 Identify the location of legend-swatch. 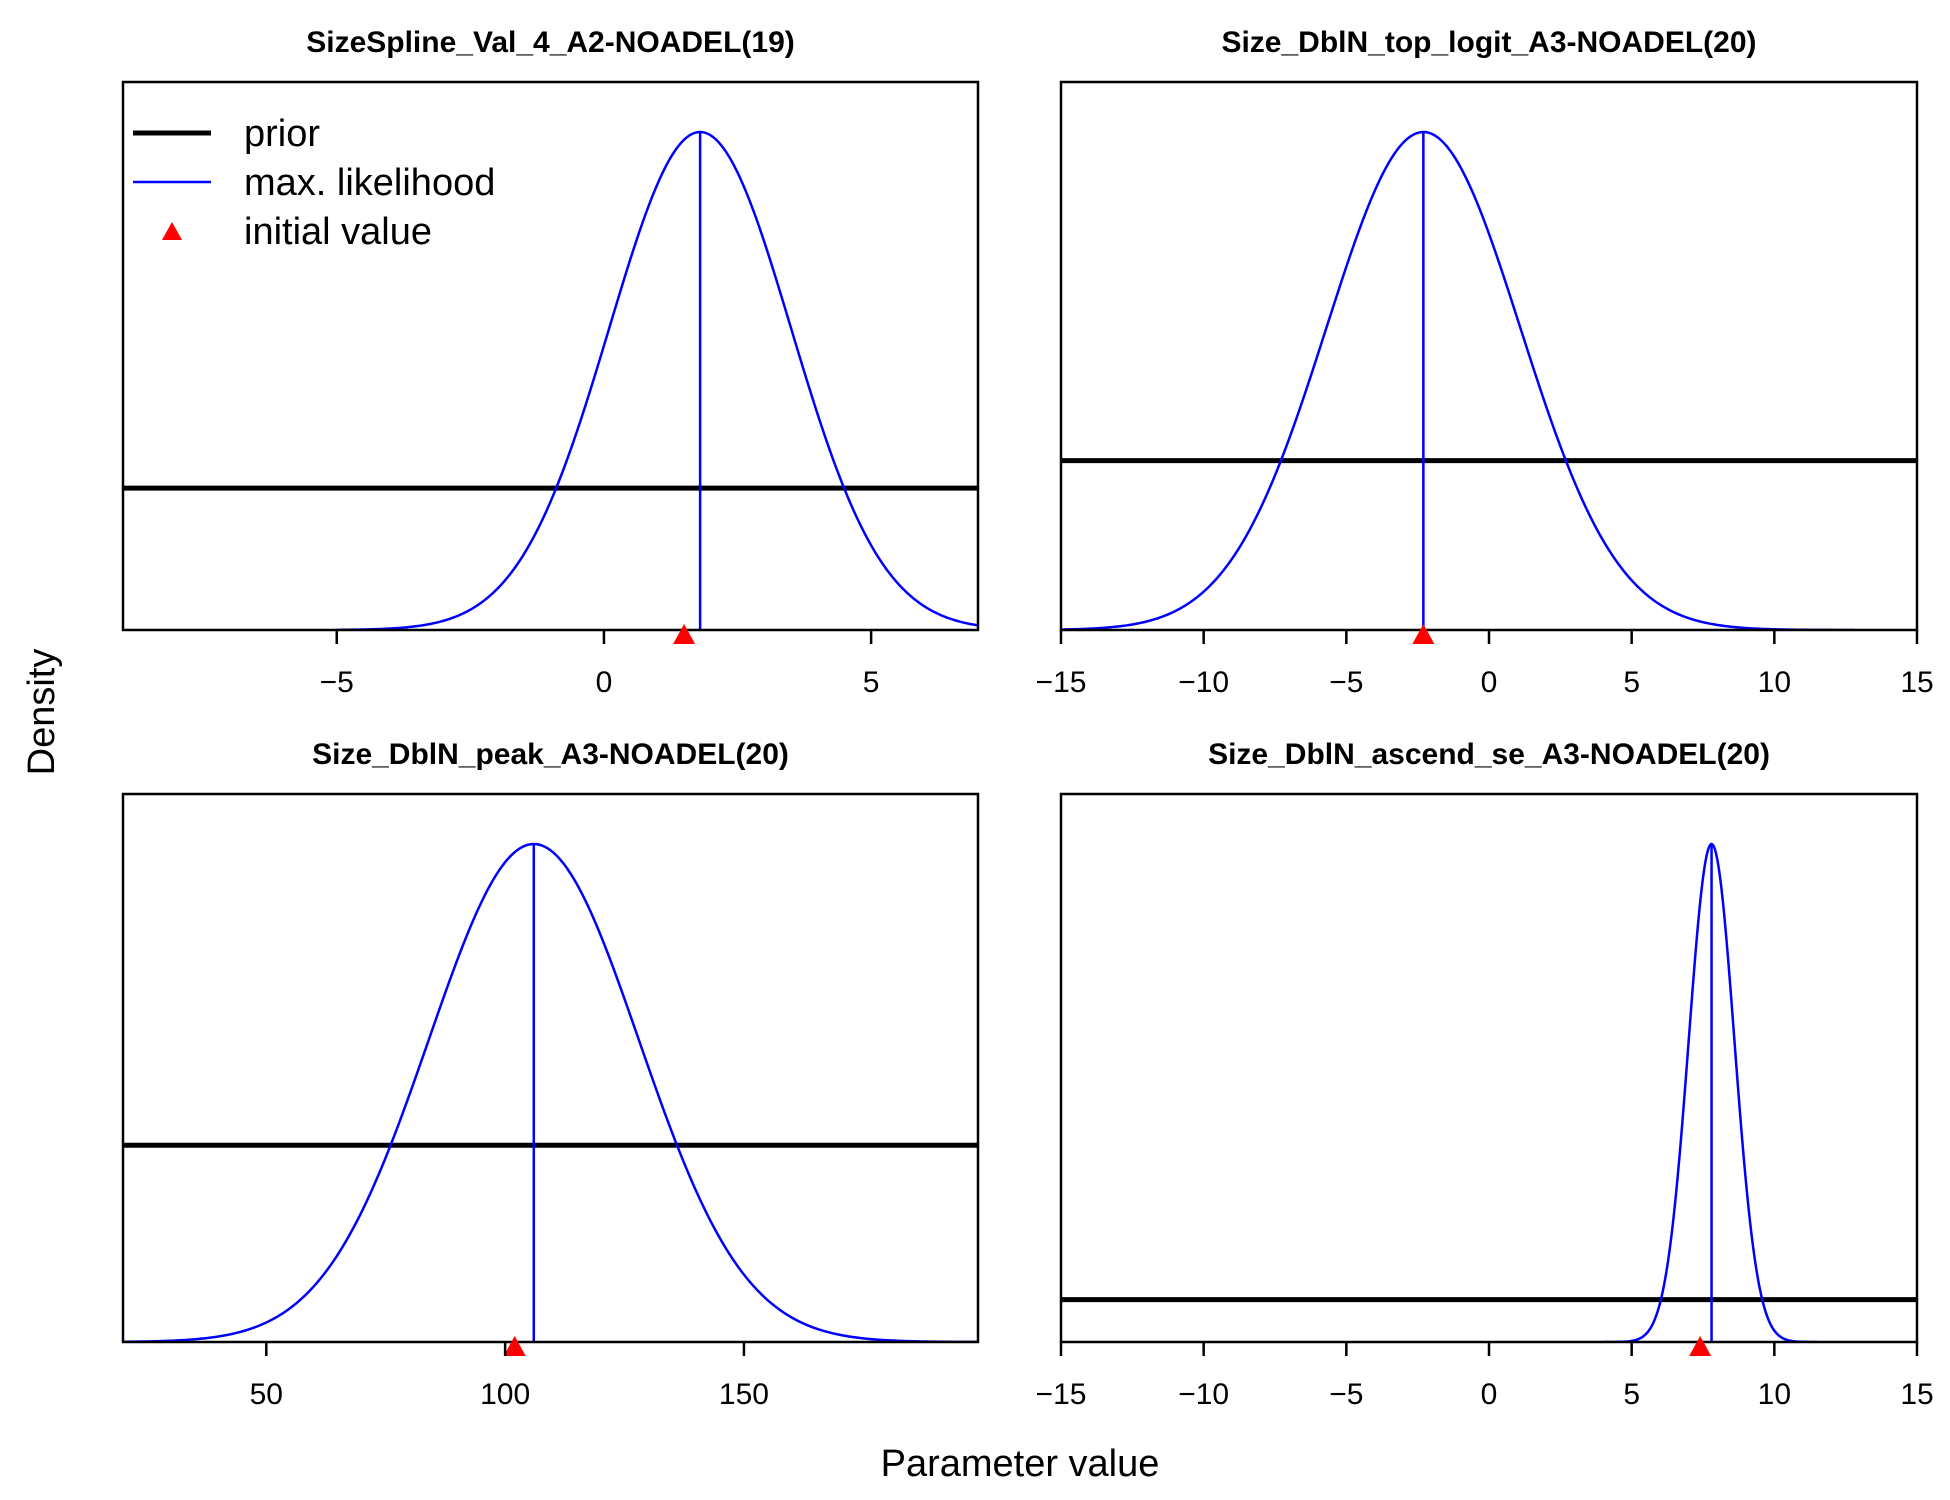
(172, 231).